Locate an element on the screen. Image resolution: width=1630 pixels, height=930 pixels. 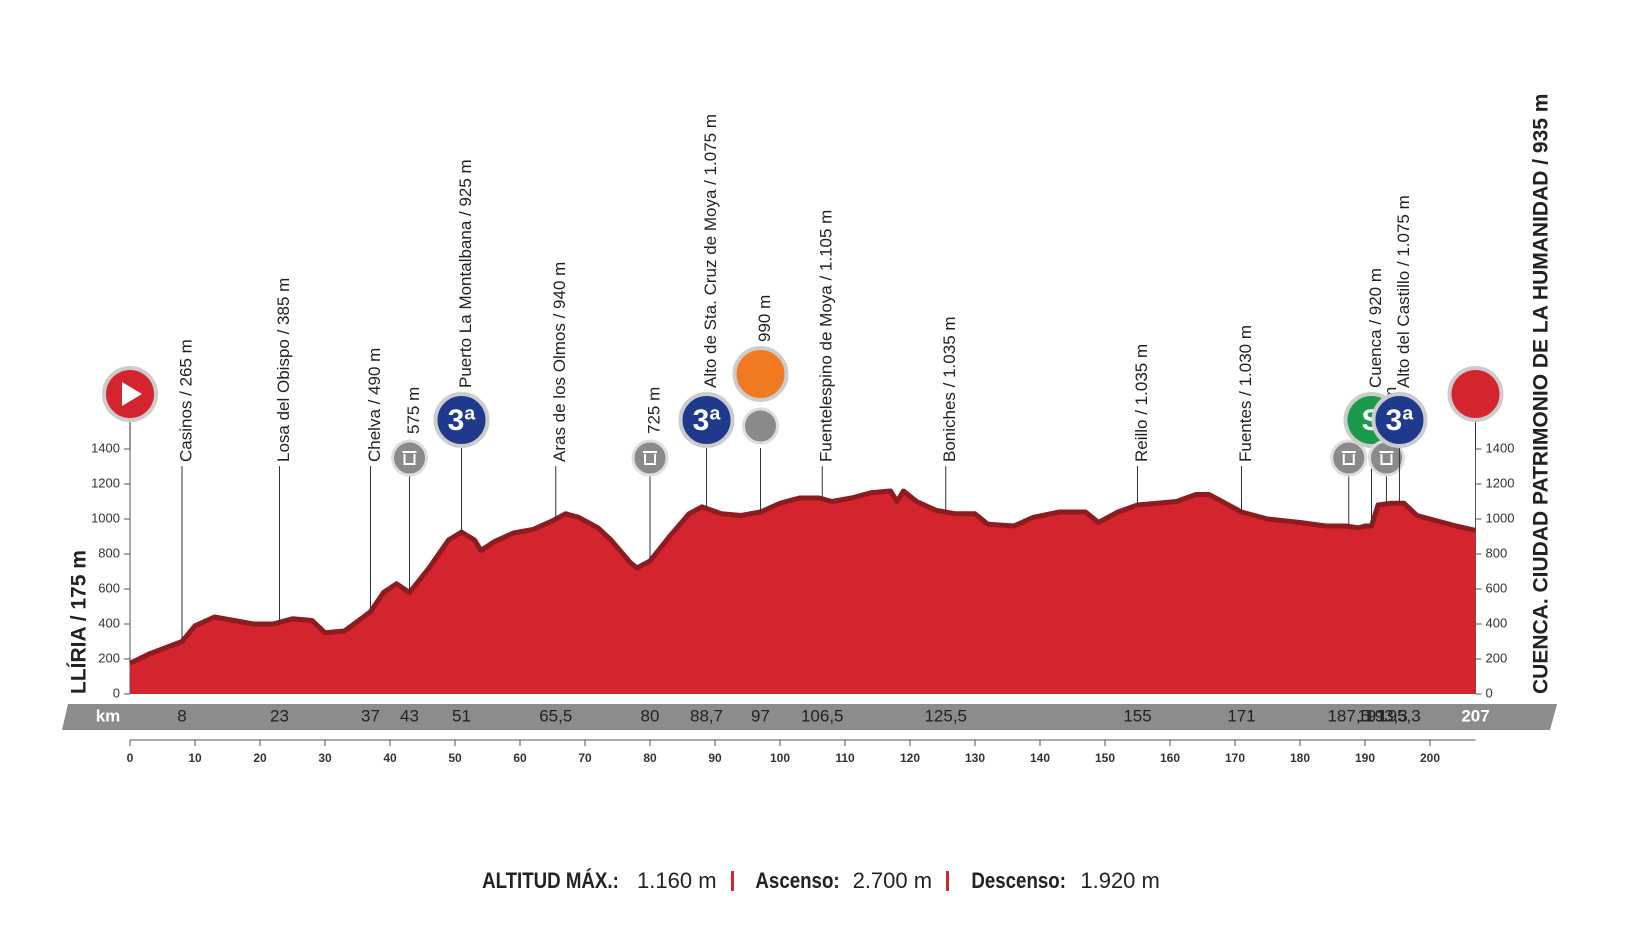
waypoint-label: Fuentes / 1.030 m is located at coordinates (1245, 393).